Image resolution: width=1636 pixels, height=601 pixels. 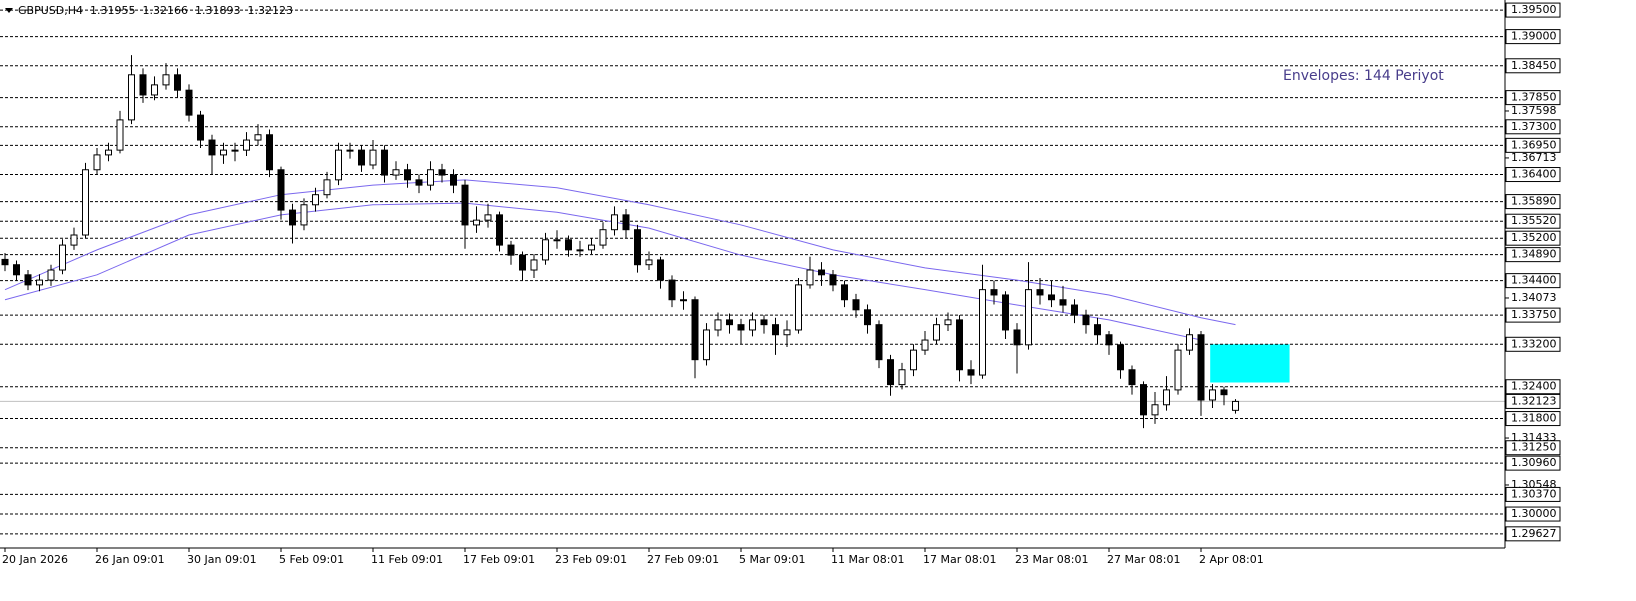 I want to click on menu-arrow, so click(x=9, y=10).